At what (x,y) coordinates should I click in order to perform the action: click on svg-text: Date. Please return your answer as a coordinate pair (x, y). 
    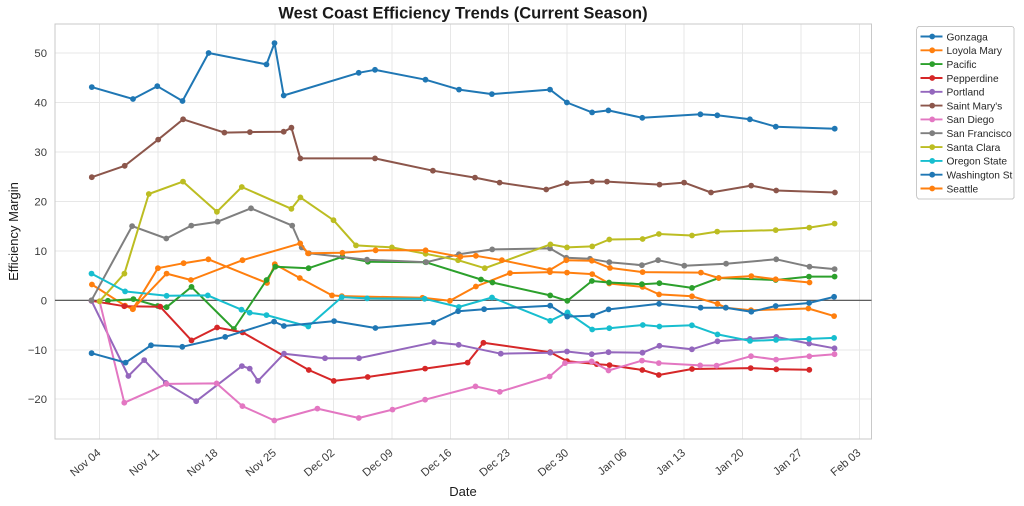
    Looking at the image, I should click on (462, 491).